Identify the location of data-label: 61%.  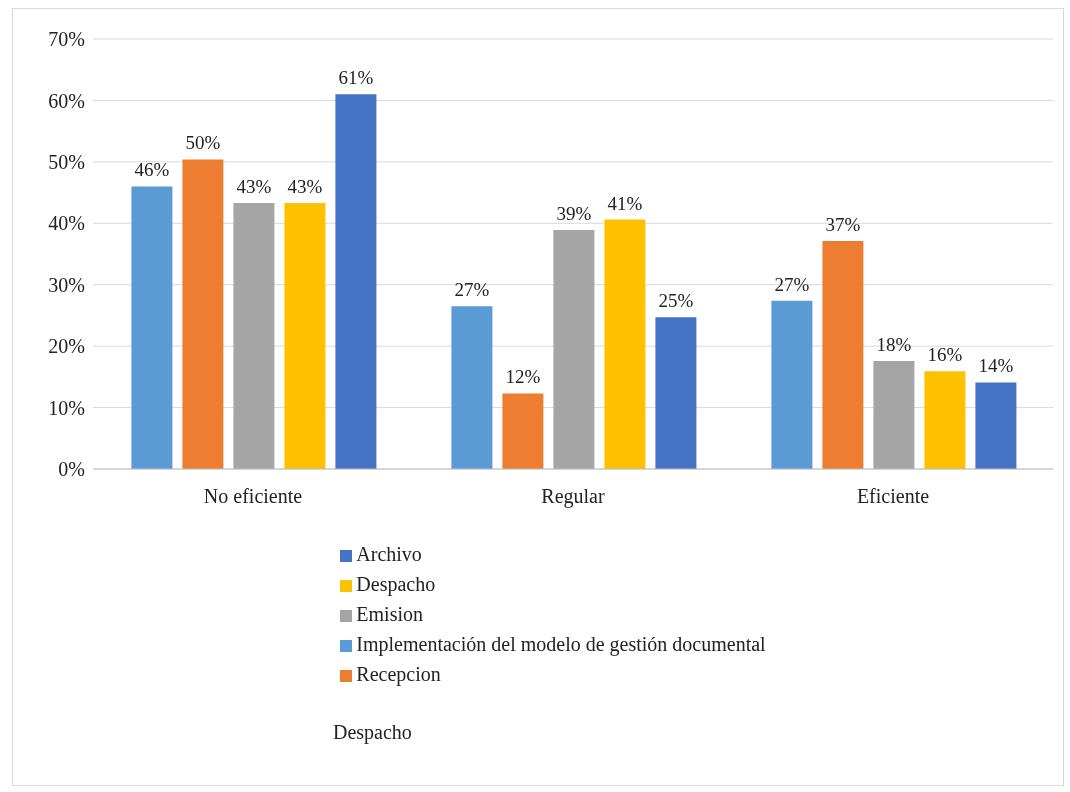
(356, 78).